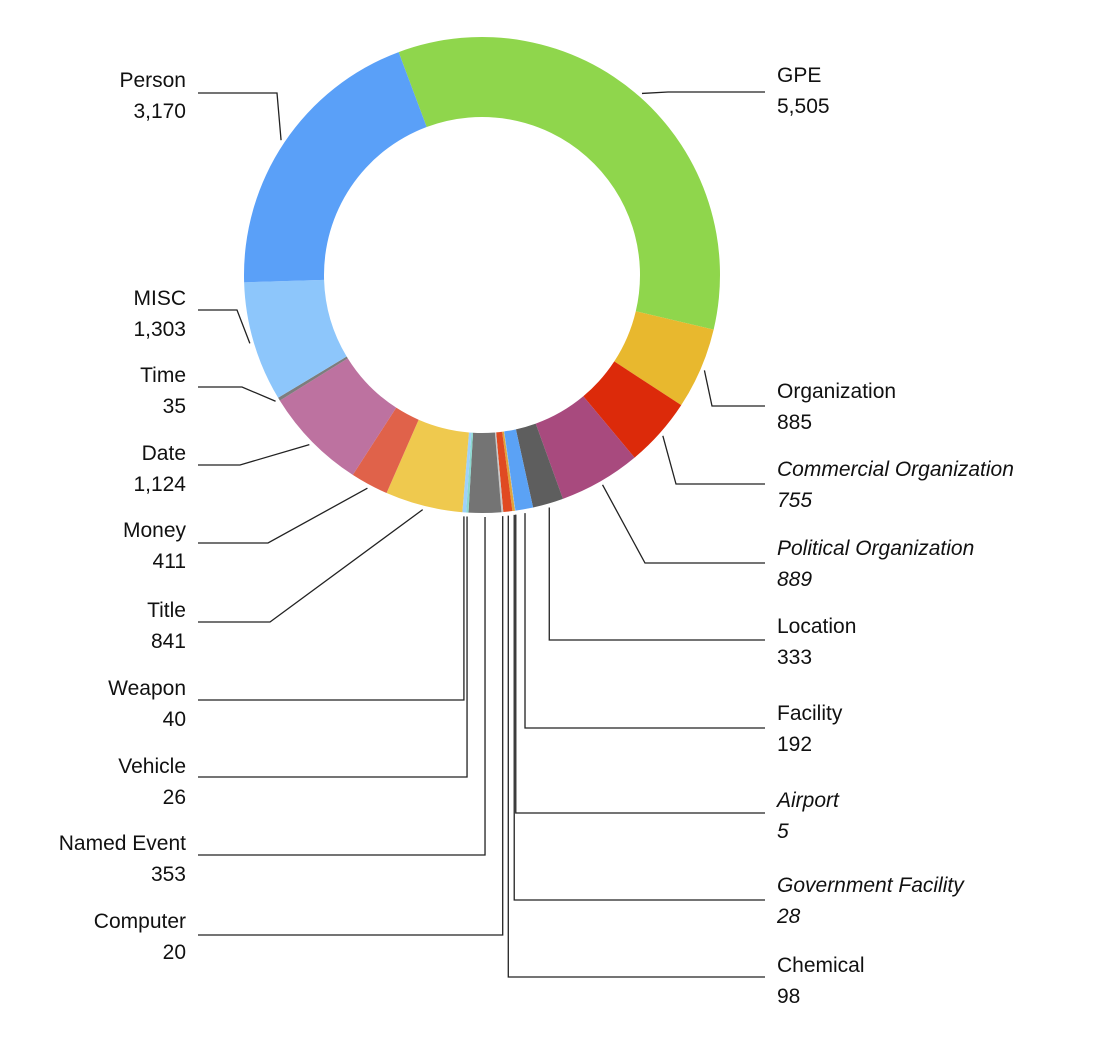  I want to click on label-gpe: GPE, so click(799, 75).